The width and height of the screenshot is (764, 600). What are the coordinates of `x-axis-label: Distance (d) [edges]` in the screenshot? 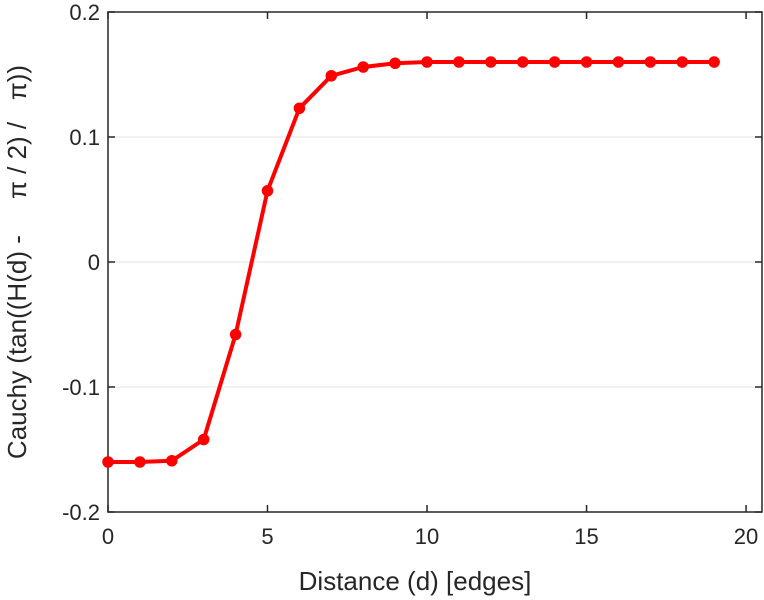 It's located at (415, 581).